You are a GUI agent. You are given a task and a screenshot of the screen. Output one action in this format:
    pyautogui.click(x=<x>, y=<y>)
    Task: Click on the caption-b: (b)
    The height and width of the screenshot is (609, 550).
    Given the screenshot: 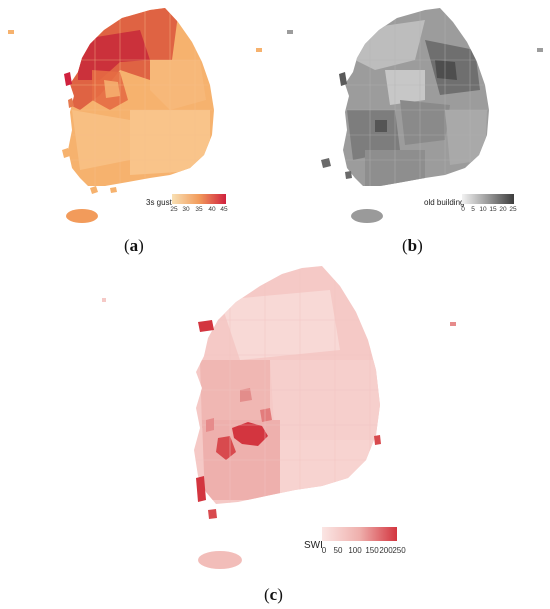 What is the action you would take?
    pyautogui.click(x=412, y=245)
    